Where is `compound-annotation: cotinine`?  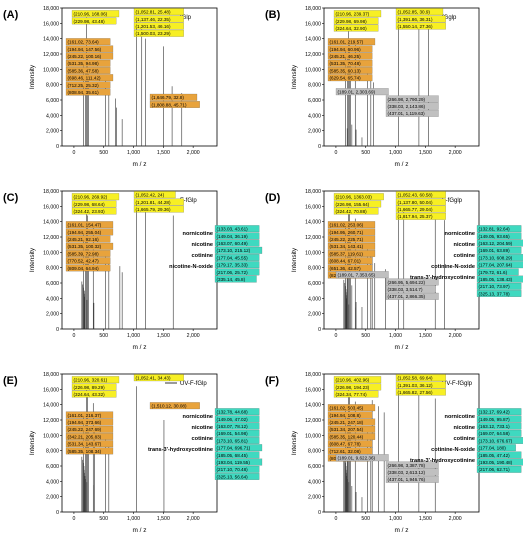
compound-annotation: cotinine is located at coordinates (202, 439).